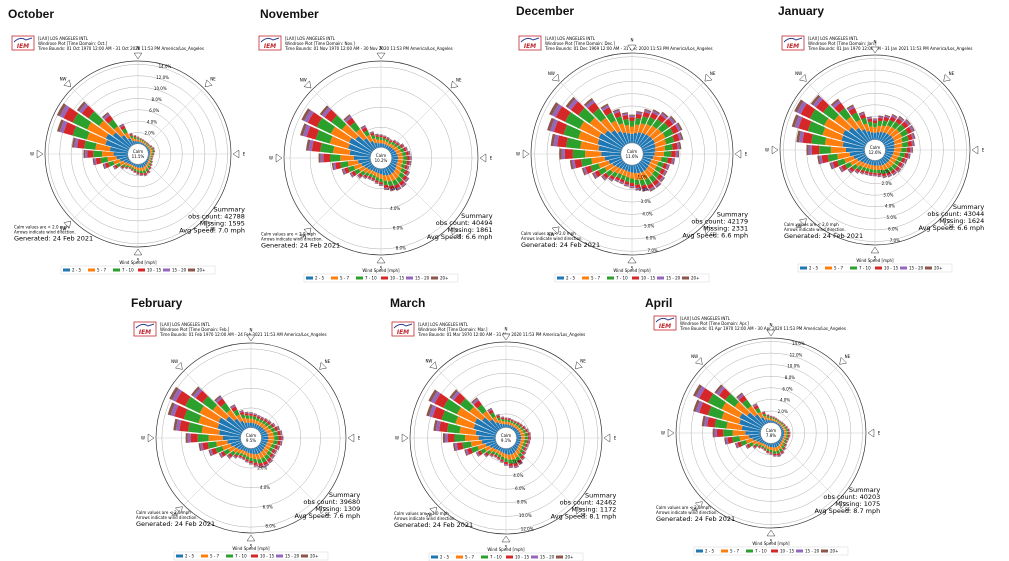  What do you see at coordinates (459, 235) in the screenshot?
I see `compass-label: SE` at bounding box center [459, 235].